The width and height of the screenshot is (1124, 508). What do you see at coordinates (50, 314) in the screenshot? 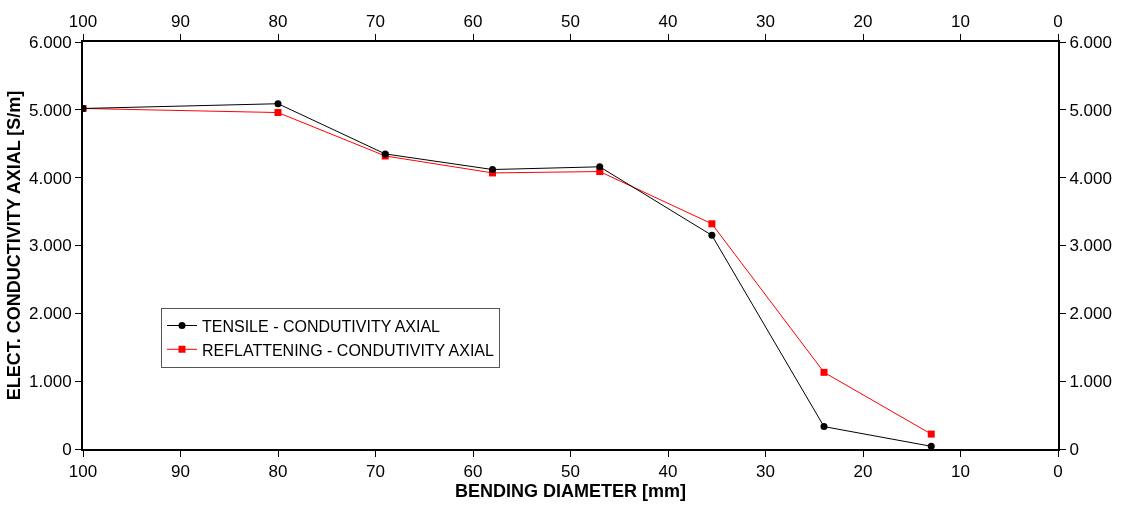
I see `y-tick-label: 2.000` at bounding box center [50, 314].